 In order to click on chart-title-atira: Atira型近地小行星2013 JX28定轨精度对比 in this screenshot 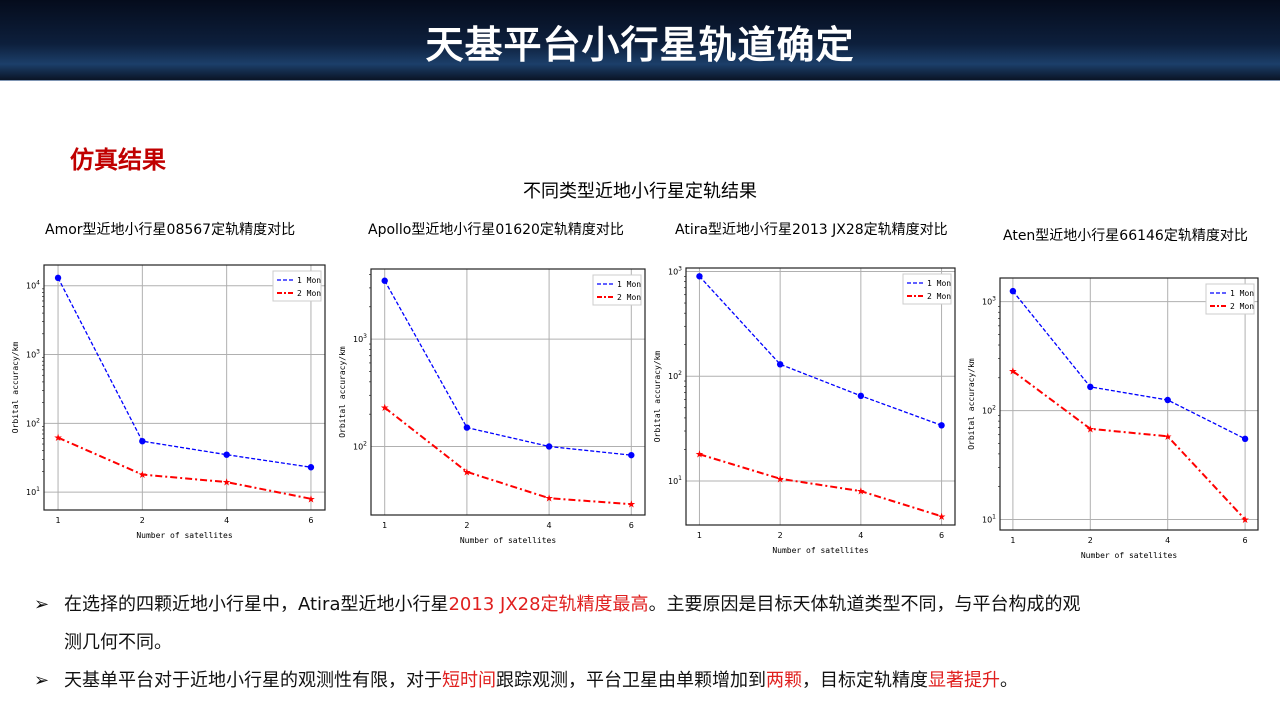, I will do `click(811, 230)`.